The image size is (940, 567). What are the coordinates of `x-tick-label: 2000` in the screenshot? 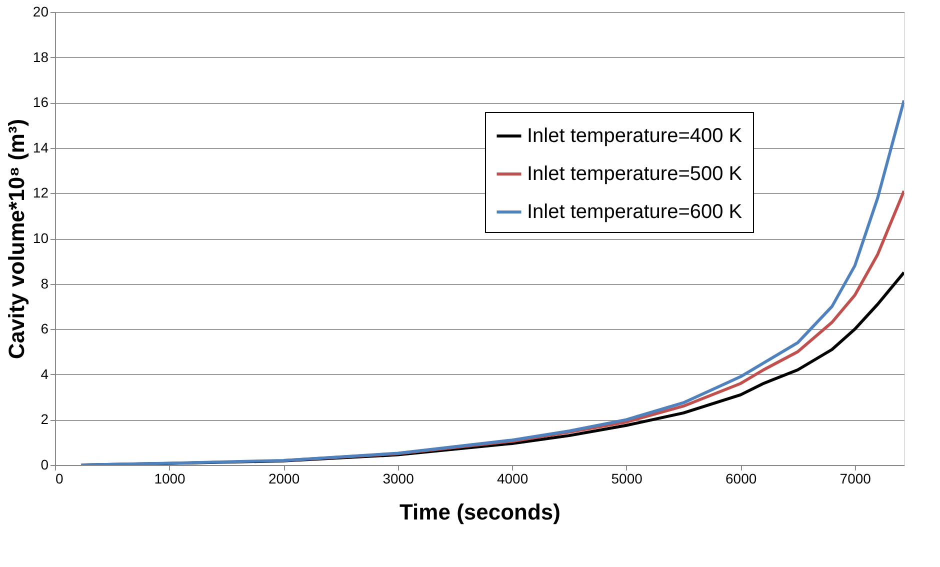 It's located at (284, 478).